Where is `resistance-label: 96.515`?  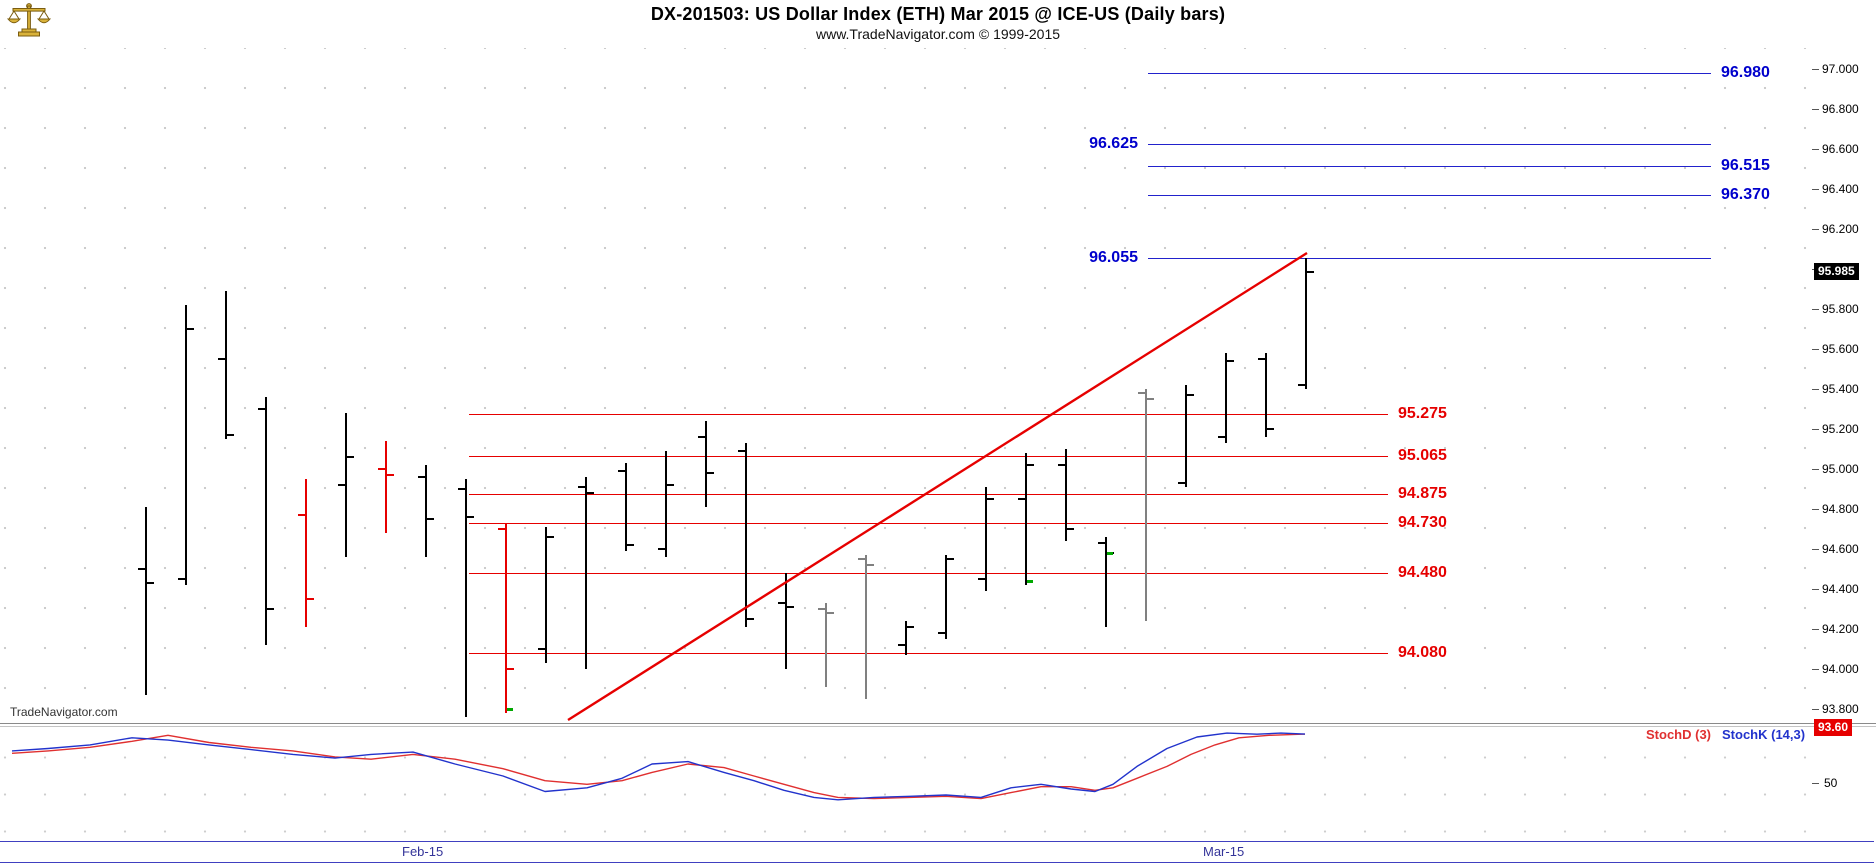 resistance-label: 96.515 is located at coordinates (1745, 166).